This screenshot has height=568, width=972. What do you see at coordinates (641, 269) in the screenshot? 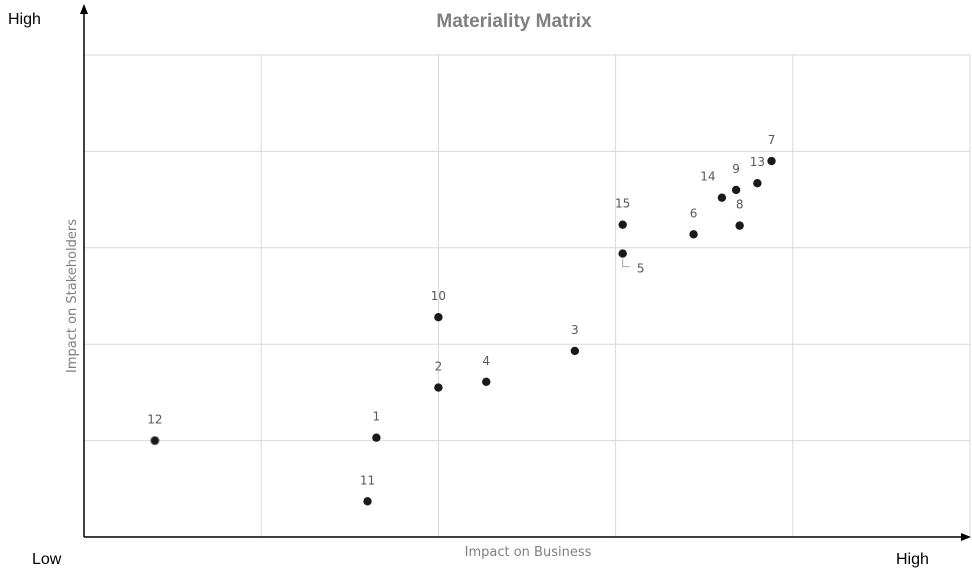
I see `data-point-label-5: 5` at bounding box center [641, 269].